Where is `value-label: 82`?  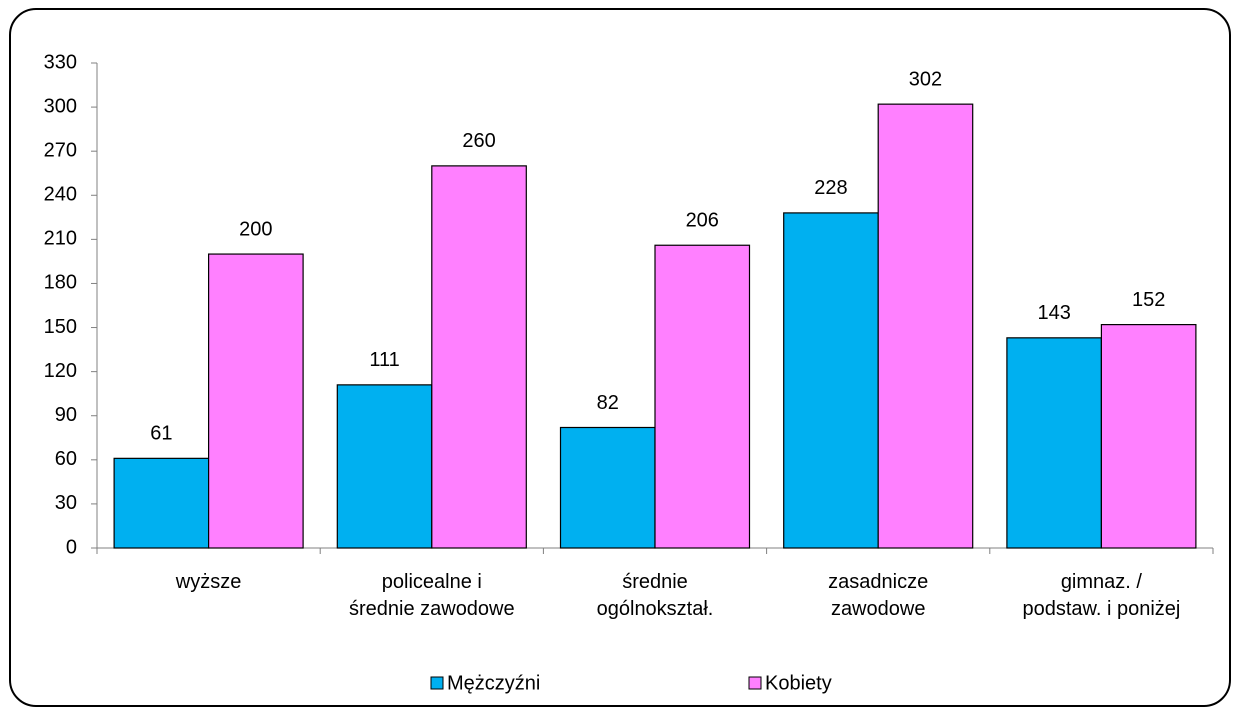
value-label: 82 is located at coordinates (608, 403).